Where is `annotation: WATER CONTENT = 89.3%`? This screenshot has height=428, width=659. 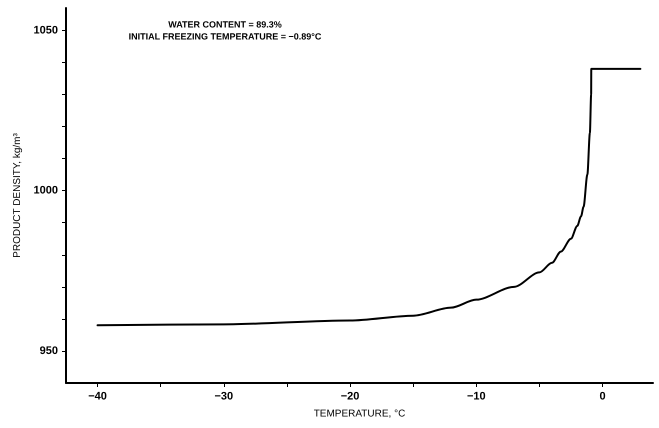 annotation: WATER CONTENT = 89.3% is located at coordinates (225, 25).